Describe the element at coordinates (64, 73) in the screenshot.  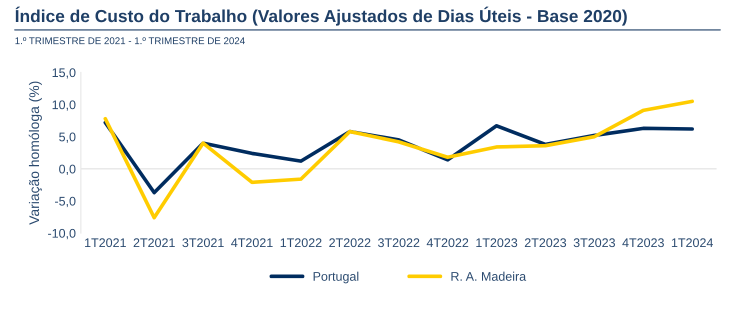
I see `y-tick-label: 15,0` at that location.